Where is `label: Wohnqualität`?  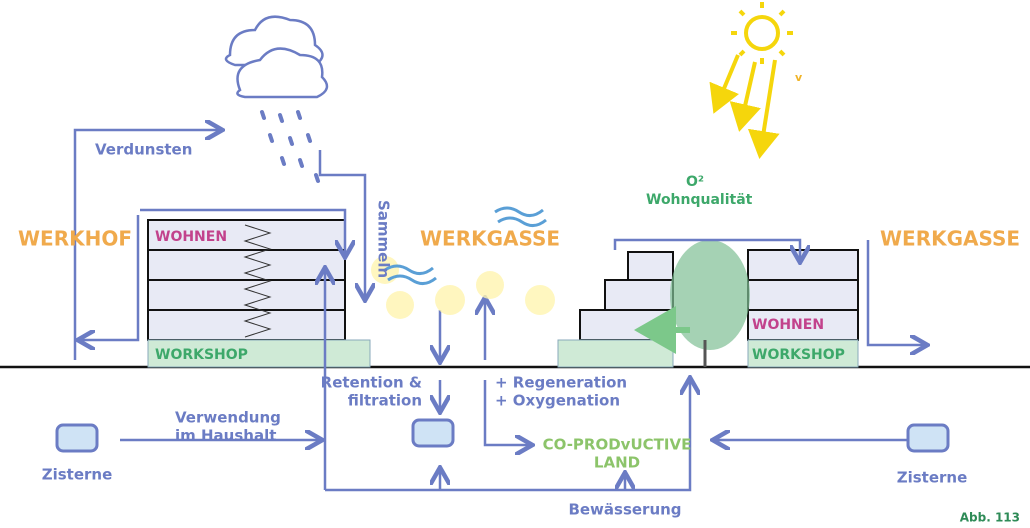 label: Wohnqualität is located at coordinates (699, 200).